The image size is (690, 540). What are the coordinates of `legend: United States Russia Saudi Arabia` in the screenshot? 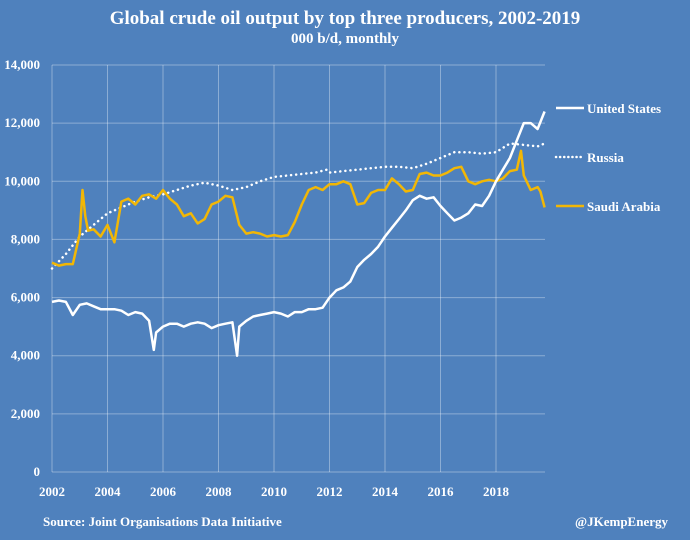 It's located at (607, 157).